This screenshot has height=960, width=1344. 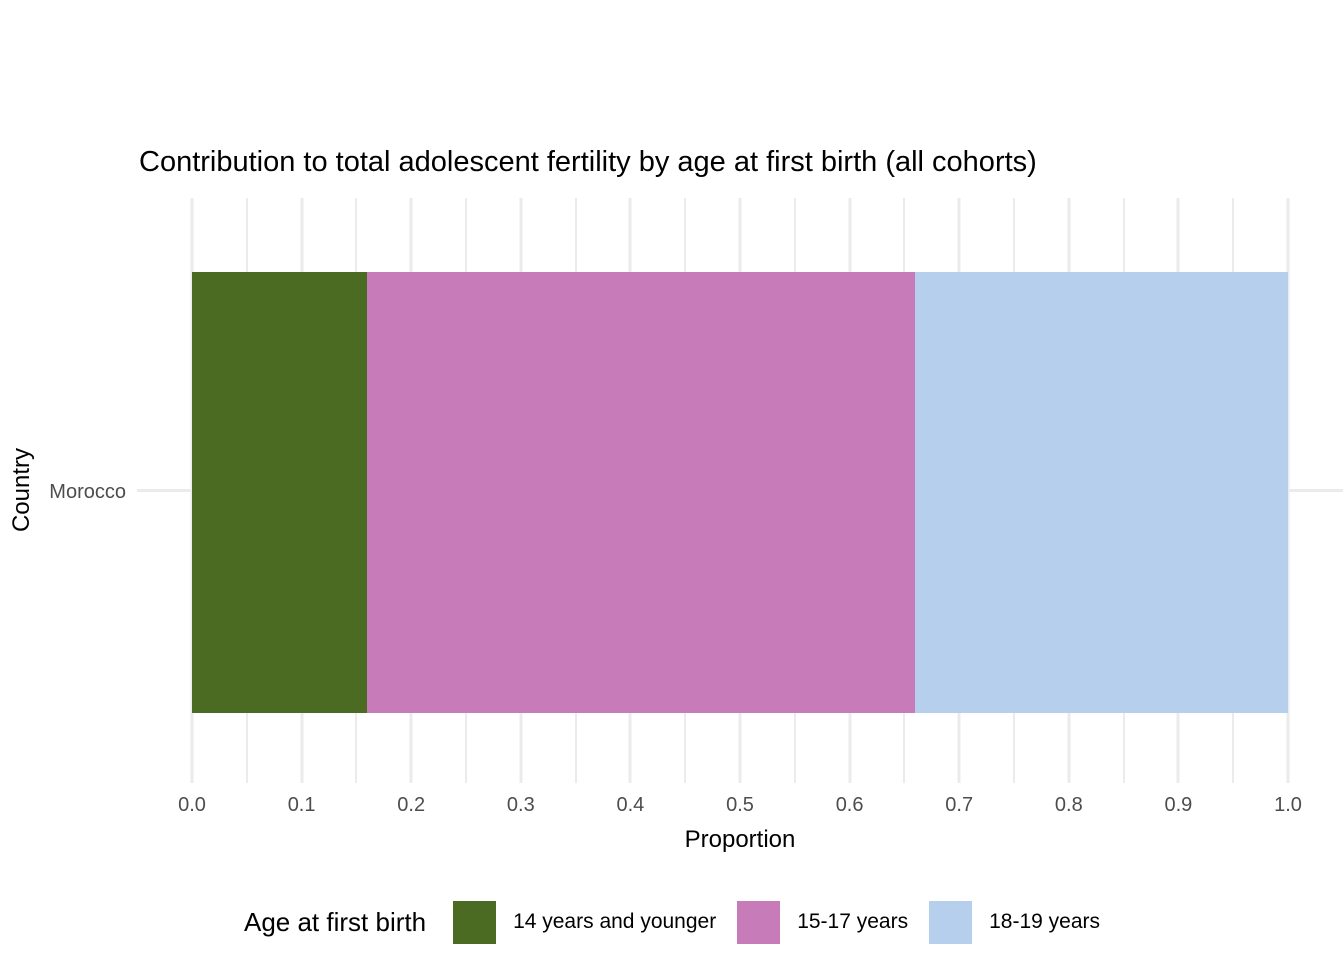 I want to click on y-tick-label-morocco: Morocco, so click(x=87, y=492).